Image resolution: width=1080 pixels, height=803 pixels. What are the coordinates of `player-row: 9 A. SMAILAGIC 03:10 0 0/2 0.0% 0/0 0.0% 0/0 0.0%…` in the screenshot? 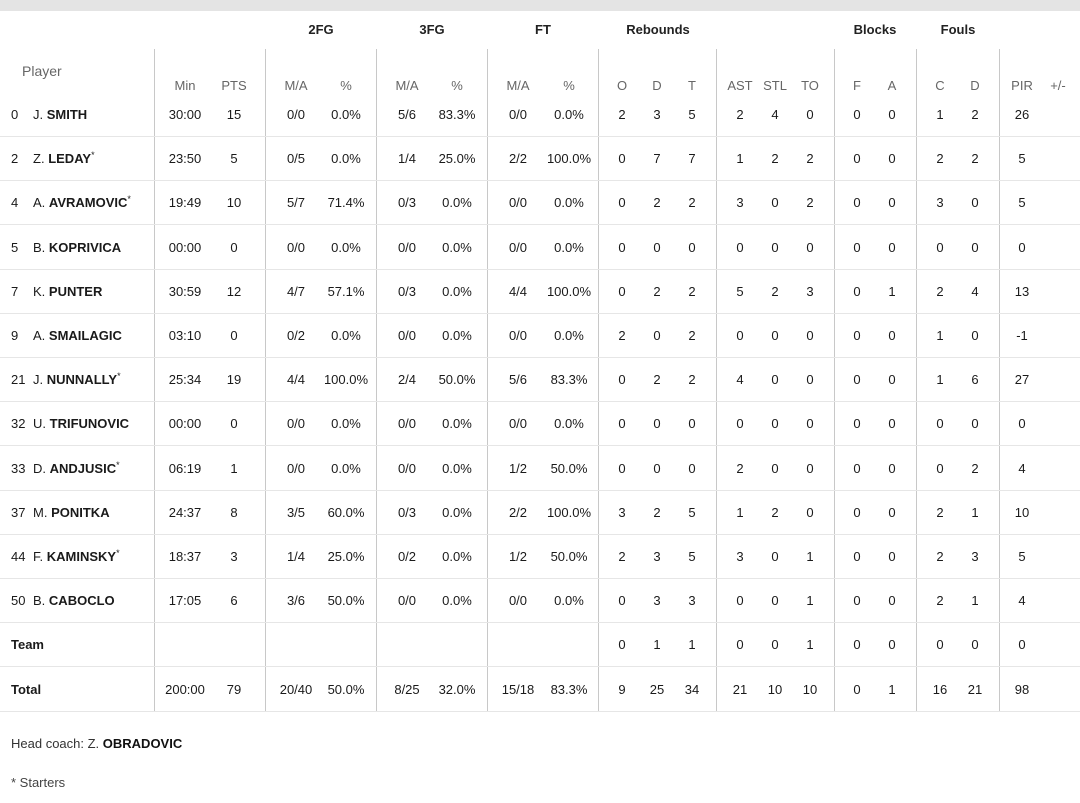 It's located at (540, 336).